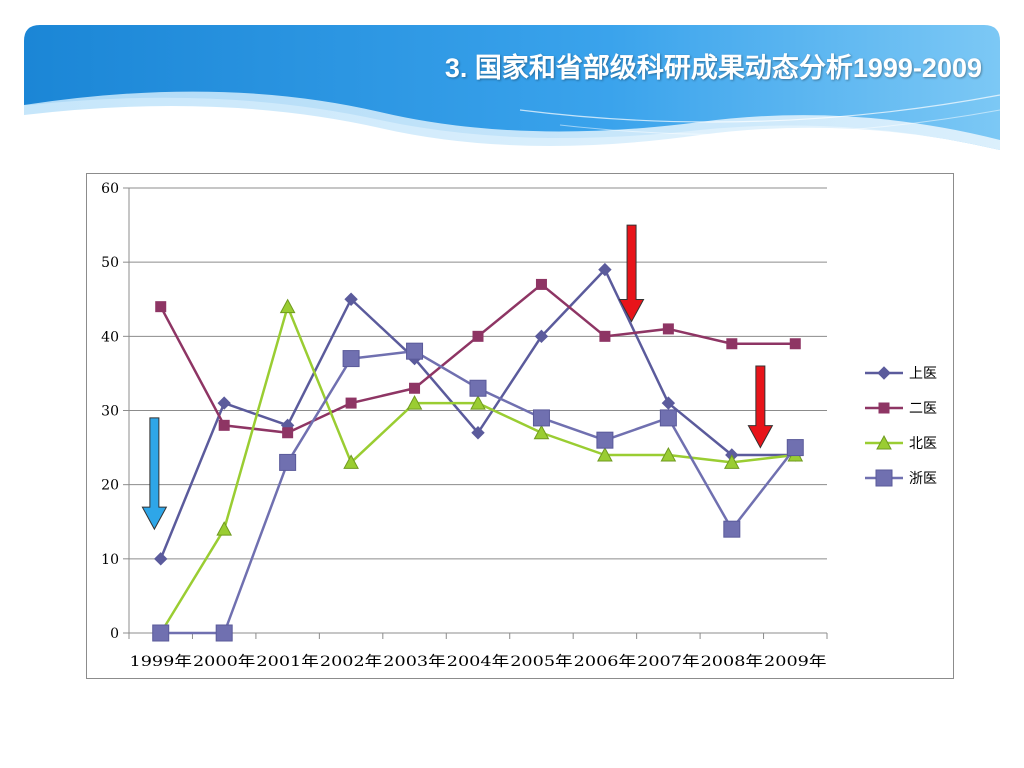  I want to click on legend-label: 北医, so click(923, 444).